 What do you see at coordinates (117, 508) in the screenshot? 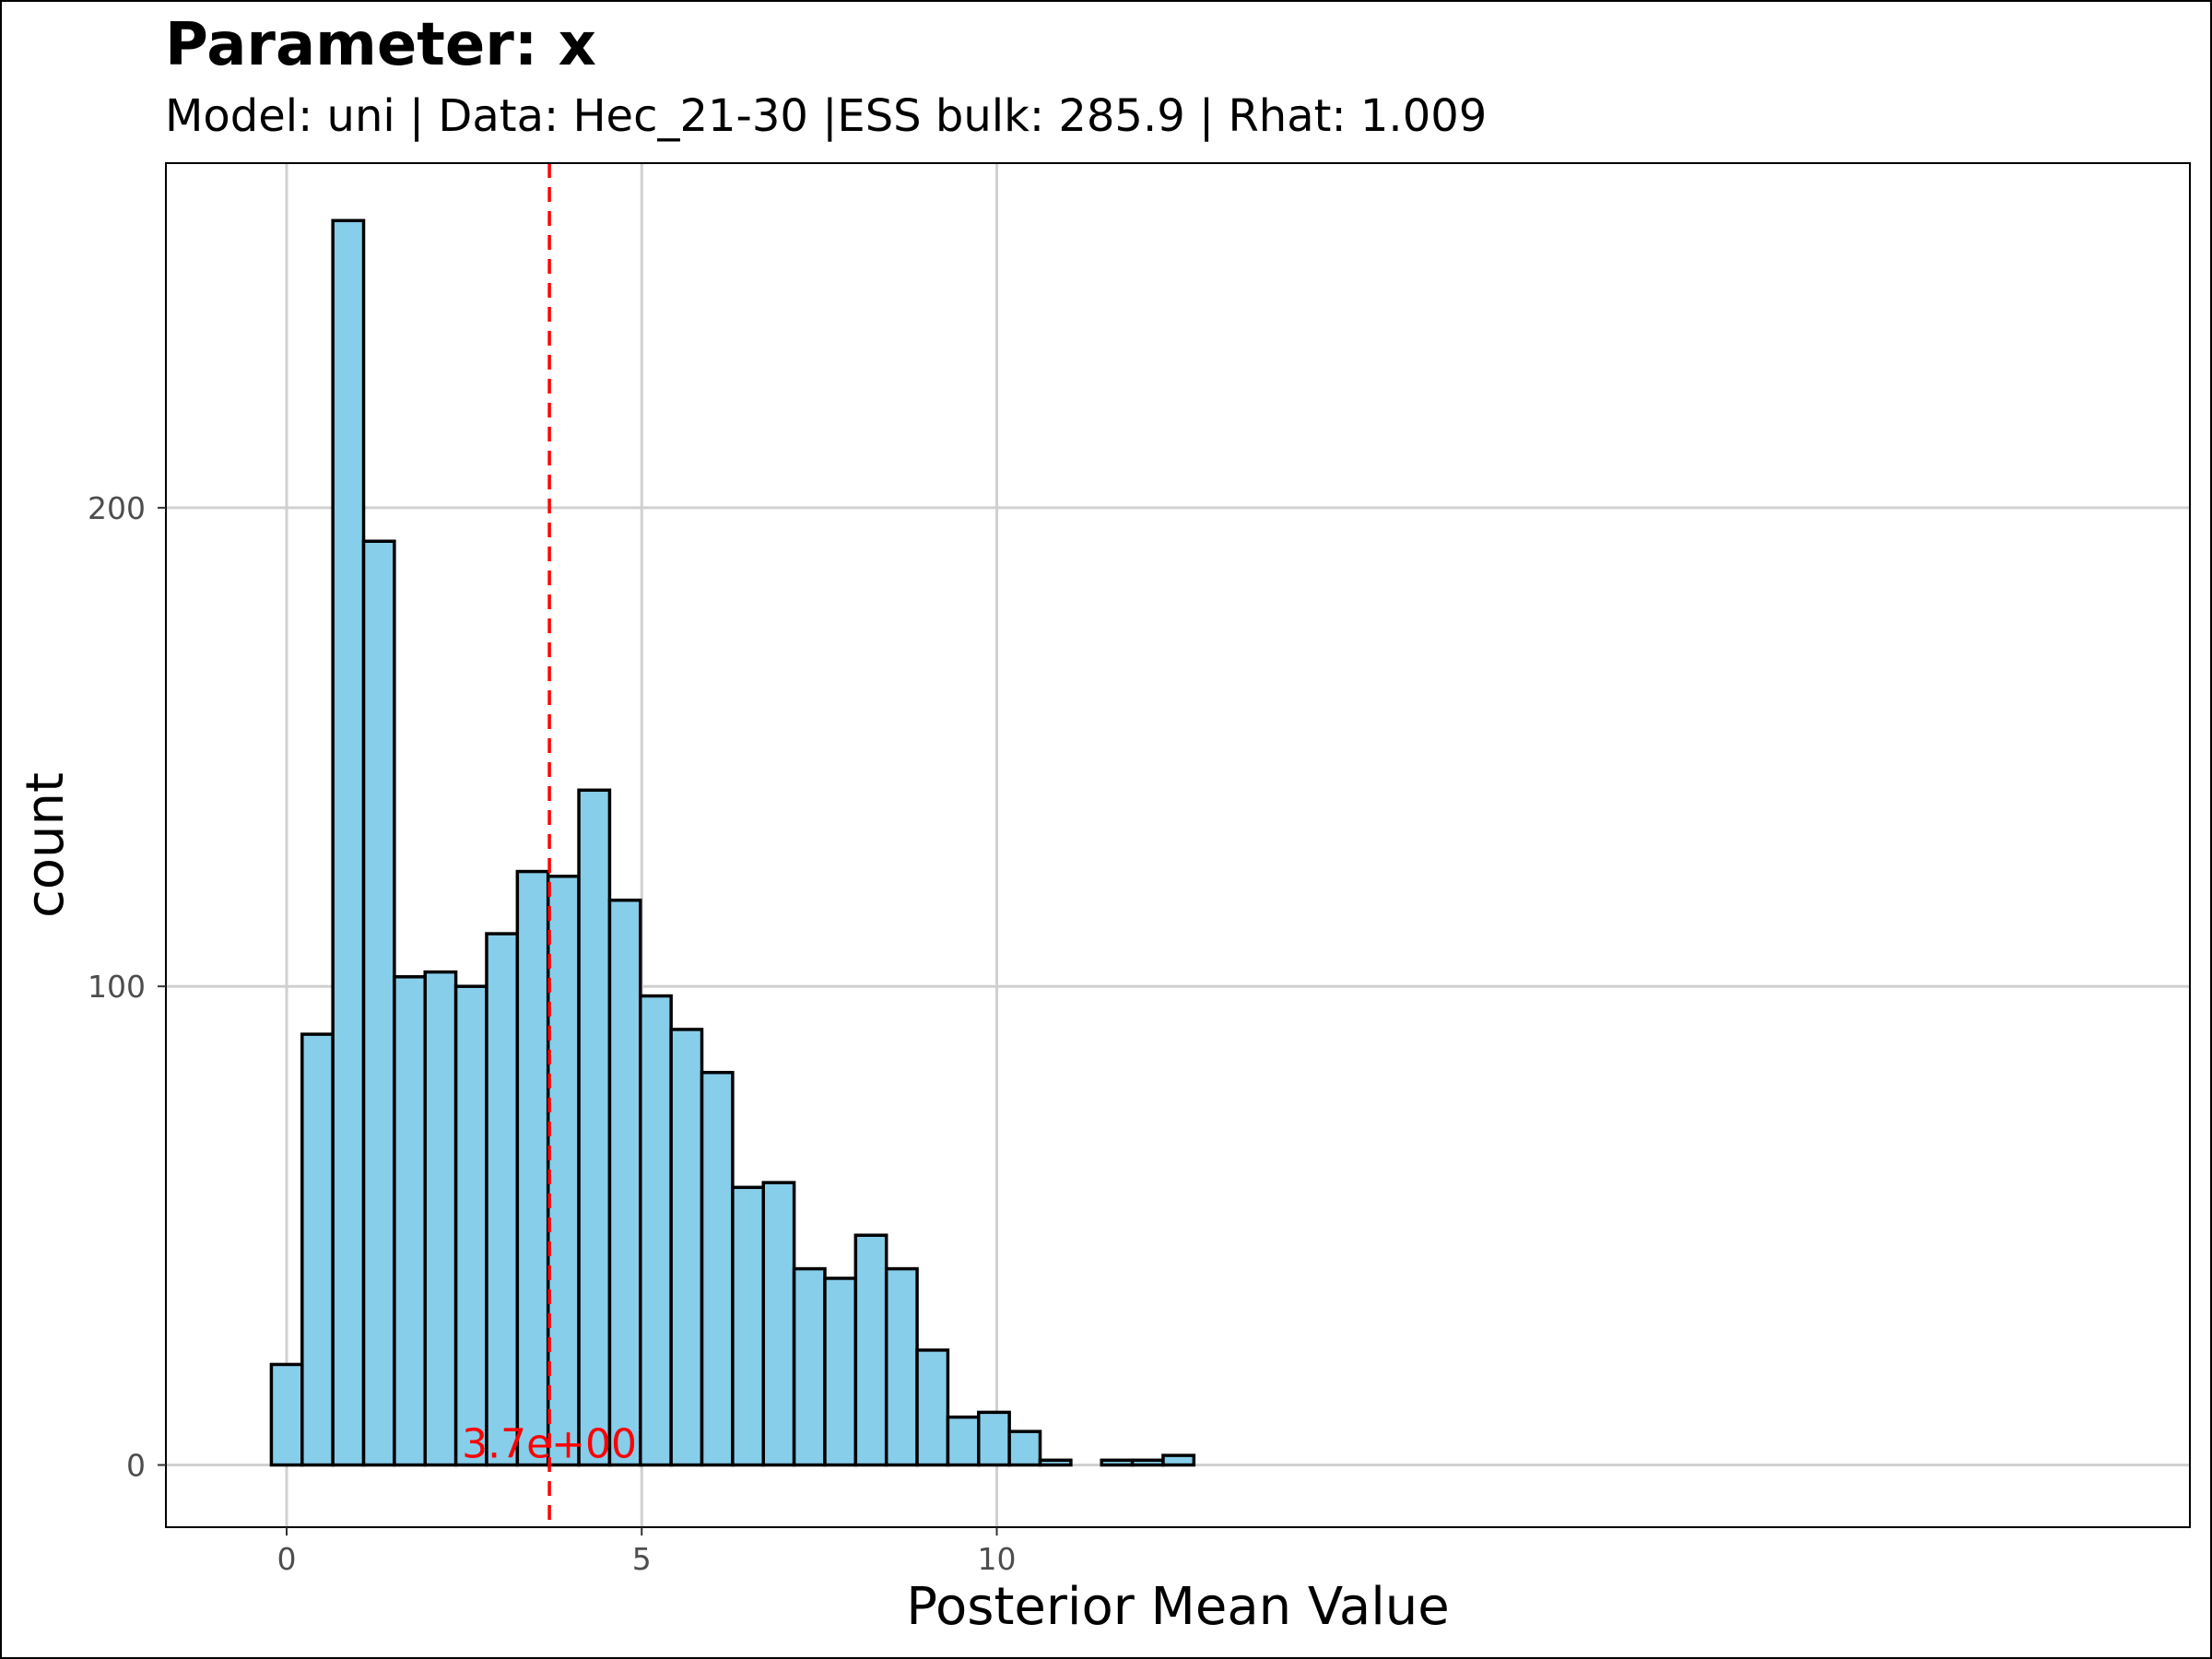
I see `y-tick-label: 200` at bounding box center [117, 508].